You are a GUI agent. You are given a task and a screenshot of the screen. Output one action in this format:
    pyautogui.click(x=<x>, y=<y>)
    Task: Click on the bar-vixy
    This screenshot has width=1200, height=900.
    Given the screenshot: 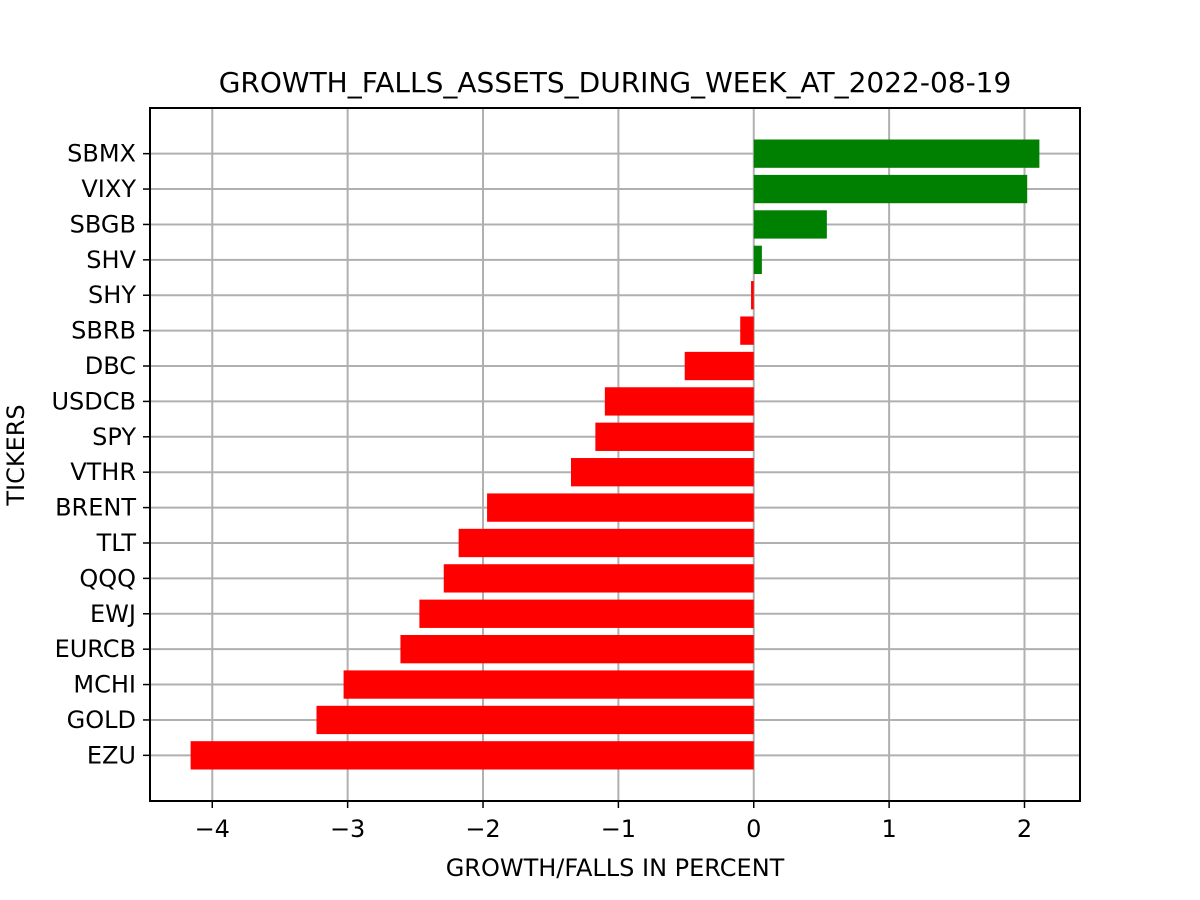 What is the action you would take?
    pyautogui.click(x=890, y=189)
    